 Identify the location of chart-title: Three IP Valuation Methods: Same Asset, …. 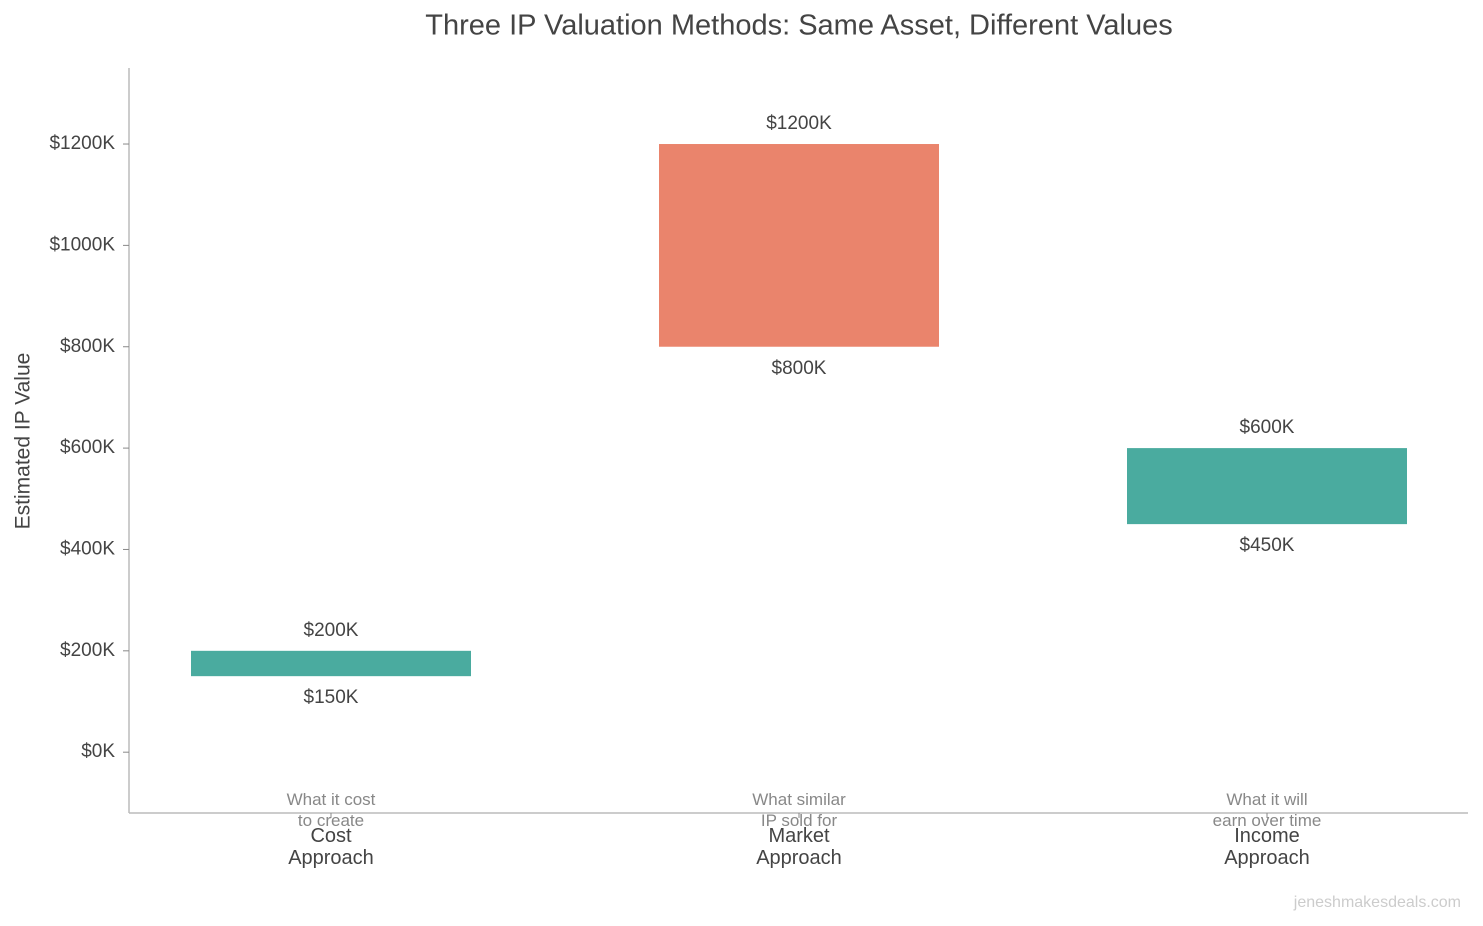
(798, 26).